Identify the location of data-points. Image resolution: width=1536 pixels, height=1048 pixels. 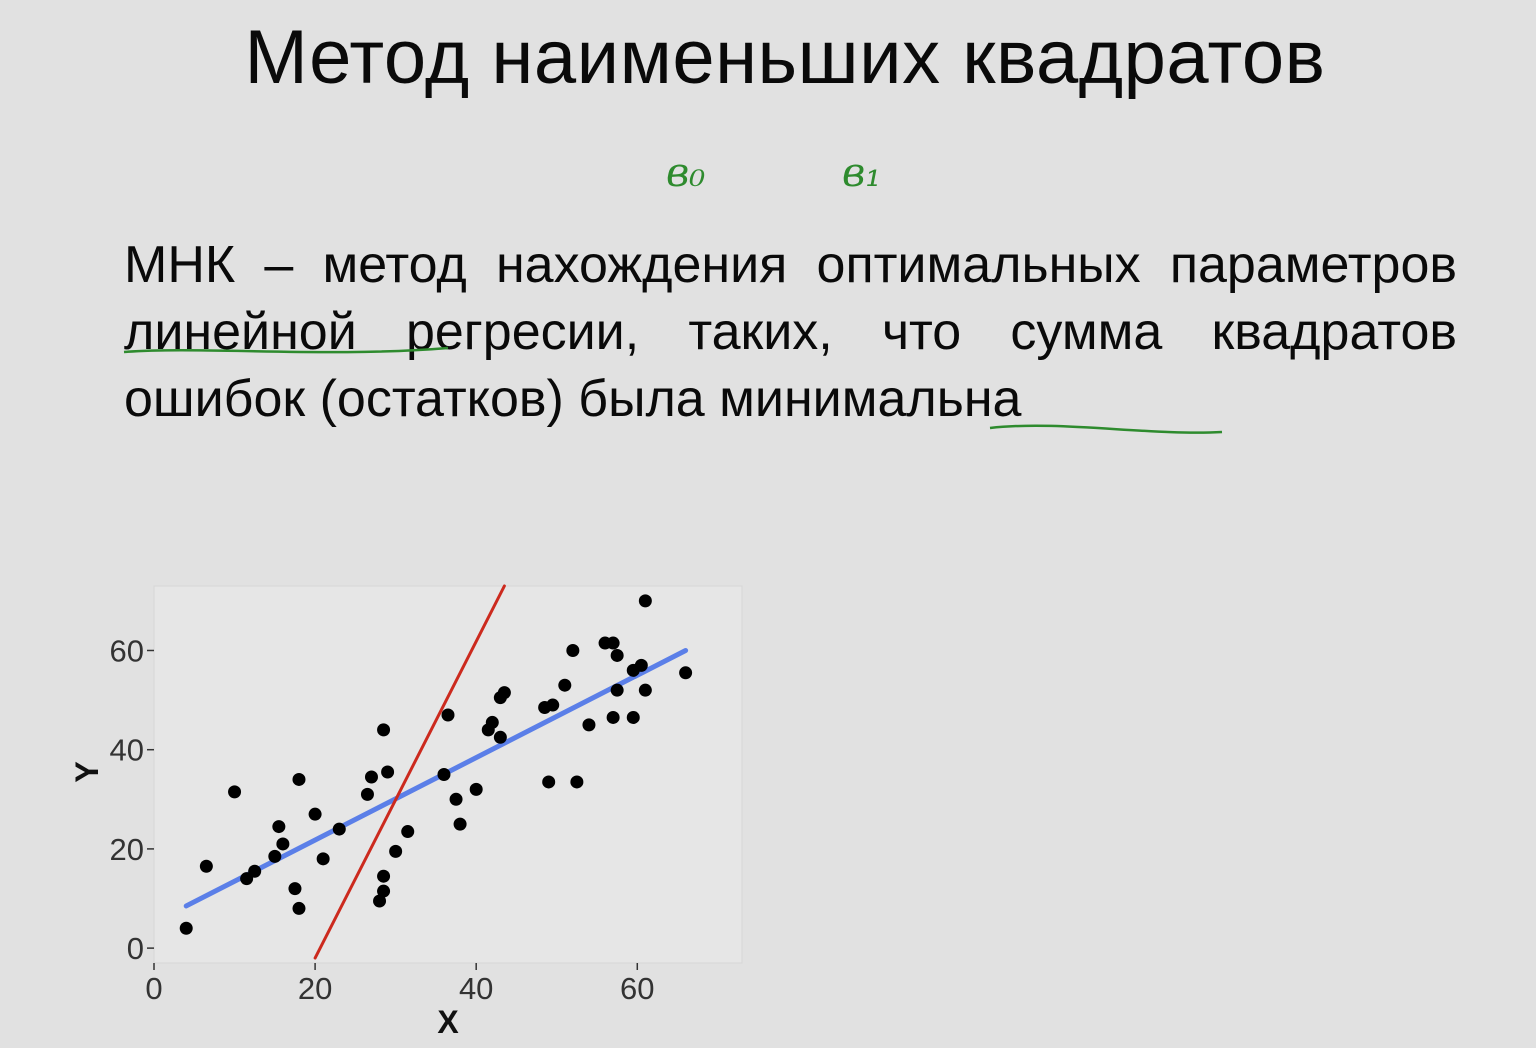
(436, 764).